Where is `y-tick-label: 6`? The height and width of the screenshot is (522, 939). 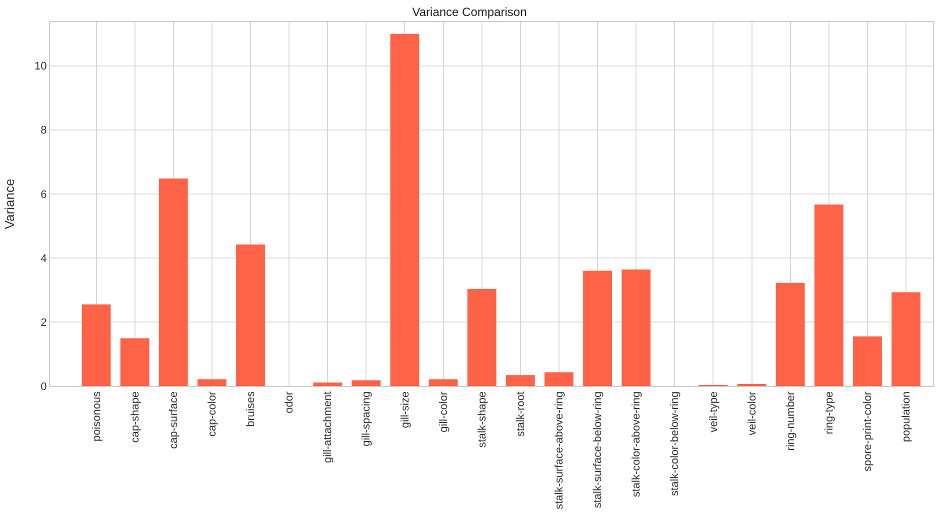
y-tick-label: 6 is located at coordinates (43, 194).